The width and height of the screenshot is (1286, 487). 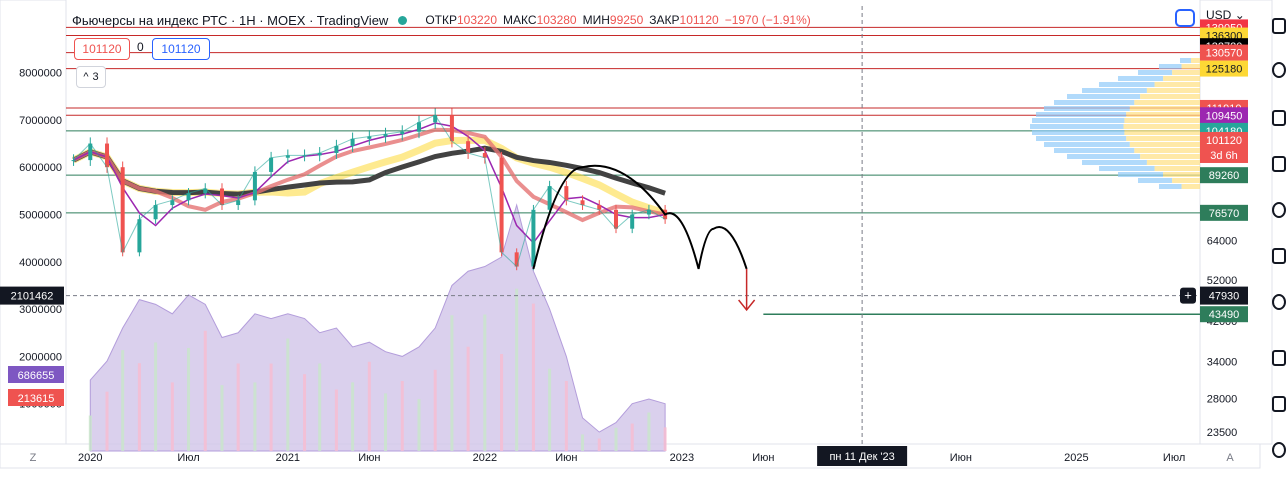 I want to click on sell-button: 101120, so click(x=102, y=49).